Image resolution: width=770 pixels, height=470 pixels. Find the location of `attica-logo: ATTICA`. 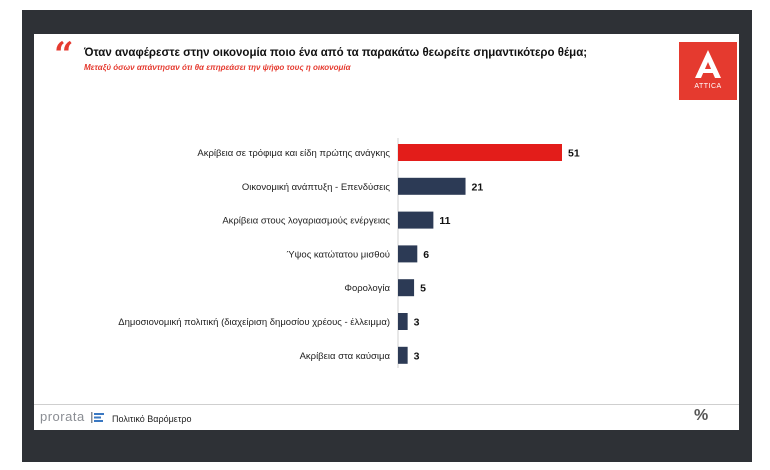

attica-logo: ATTICA is located at coordinates (708, 71).